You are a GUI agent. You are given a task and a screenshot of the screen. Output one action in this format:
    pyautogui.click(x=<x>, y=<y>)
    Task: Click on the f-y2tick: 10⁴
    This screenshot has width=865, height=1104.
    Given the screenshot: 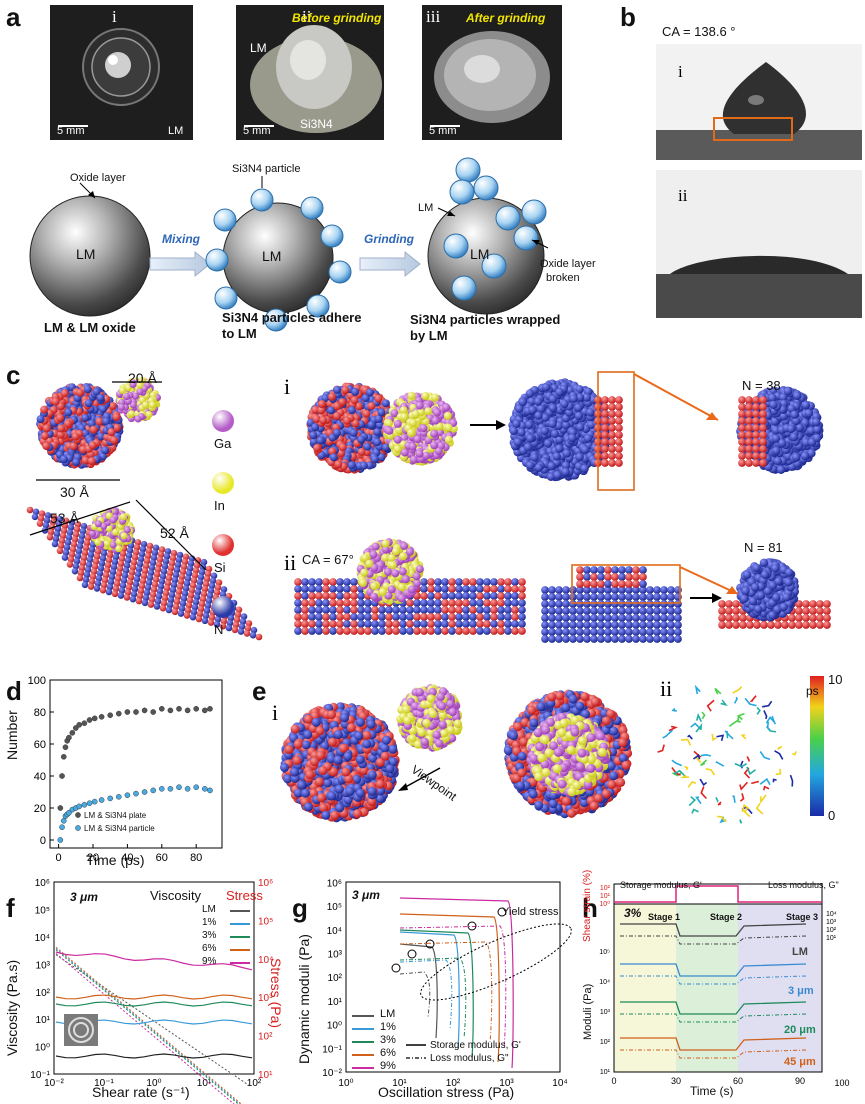 What is the action you would take?
    pyautogui.click(x=265, y=960)
    